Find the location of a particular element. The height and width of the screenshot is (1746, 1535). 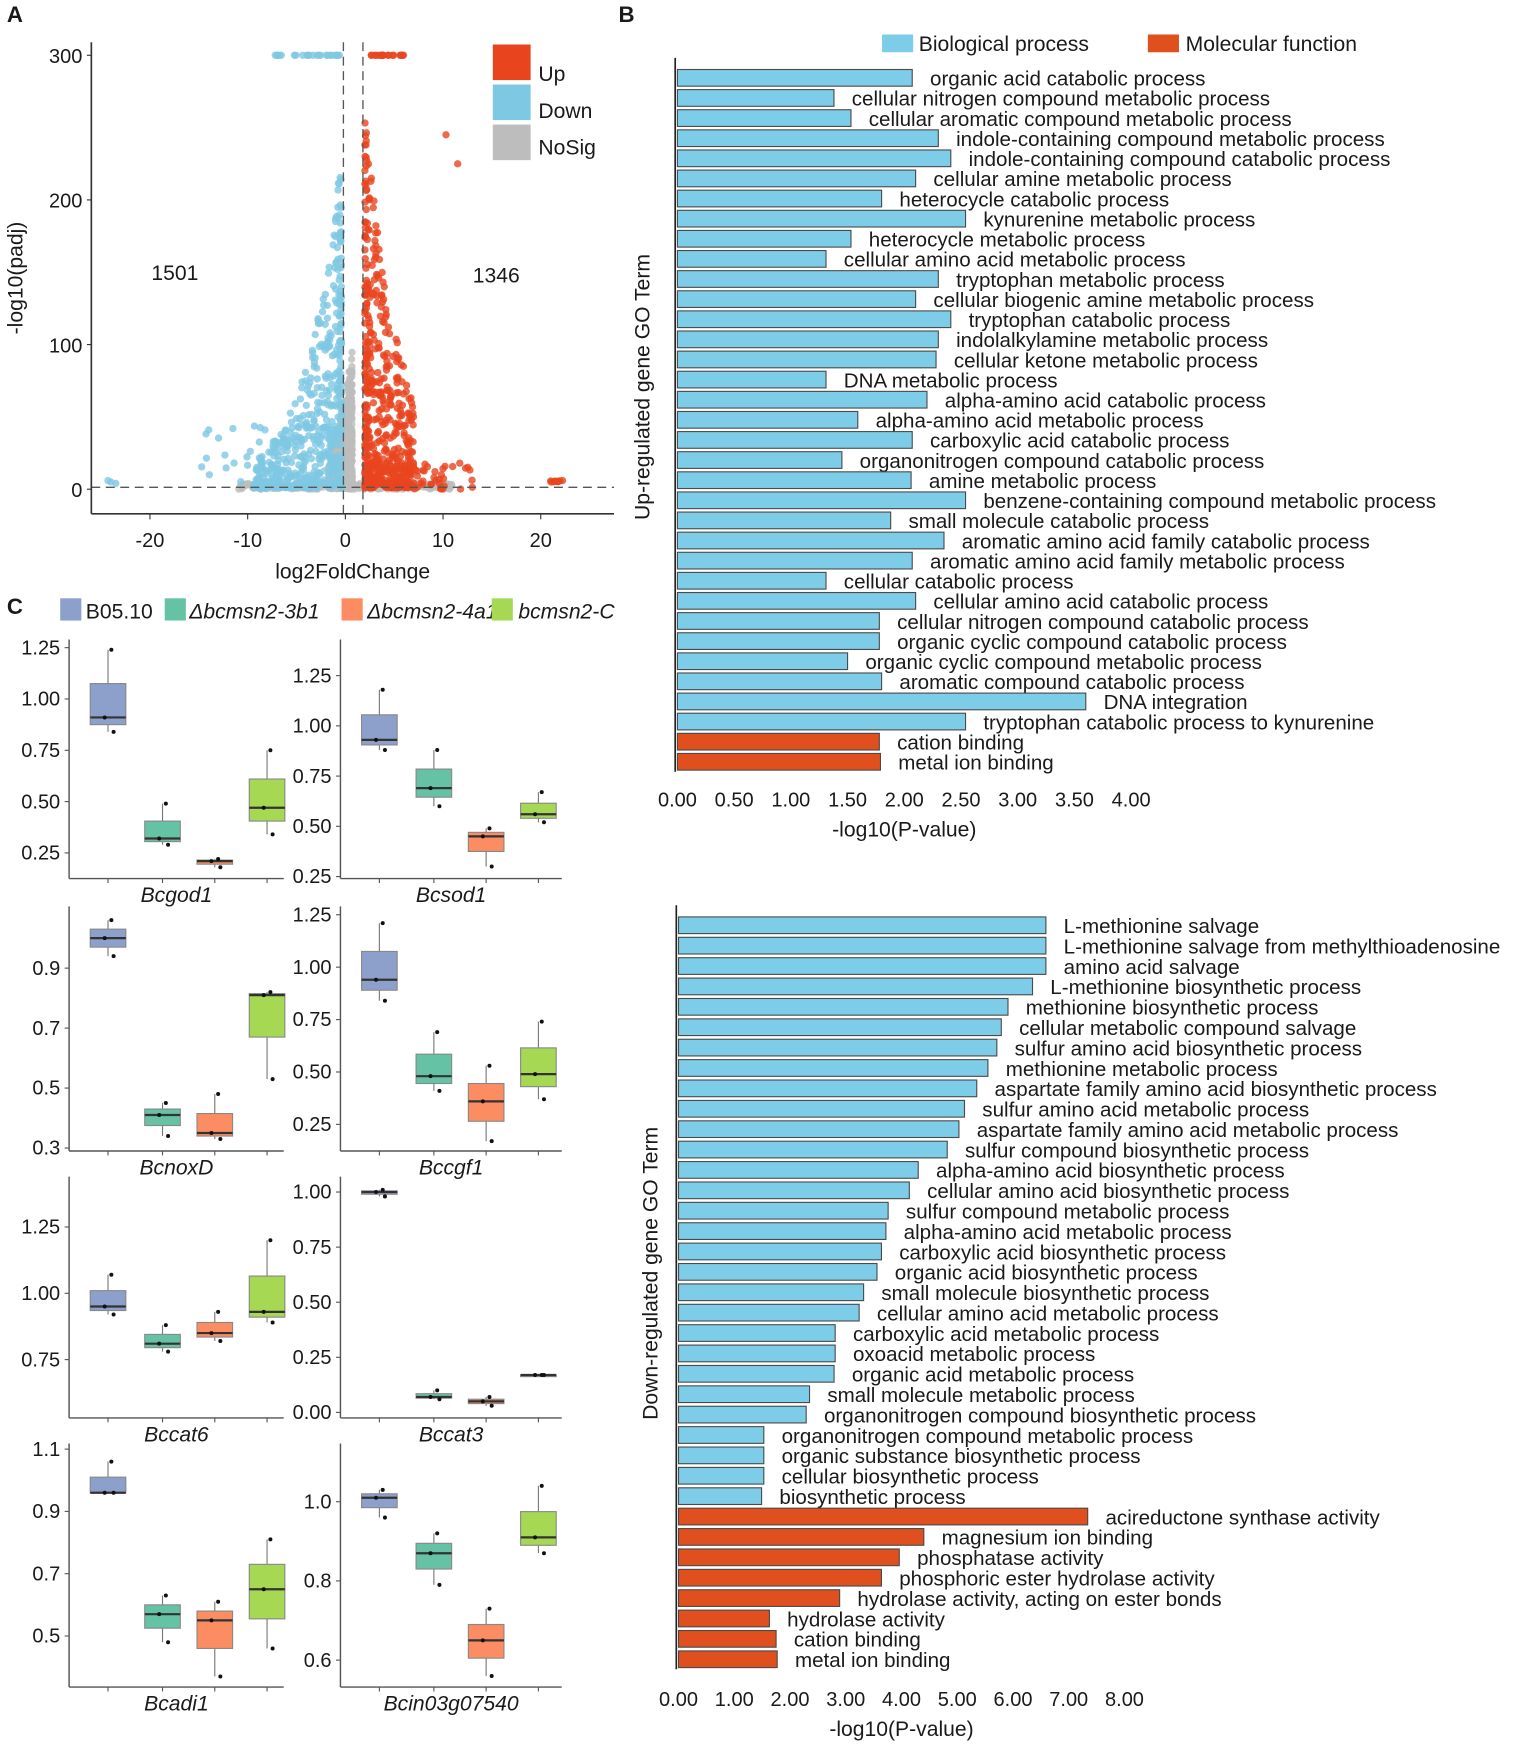

volcano-point-ns is located at coordinates (349, 372).